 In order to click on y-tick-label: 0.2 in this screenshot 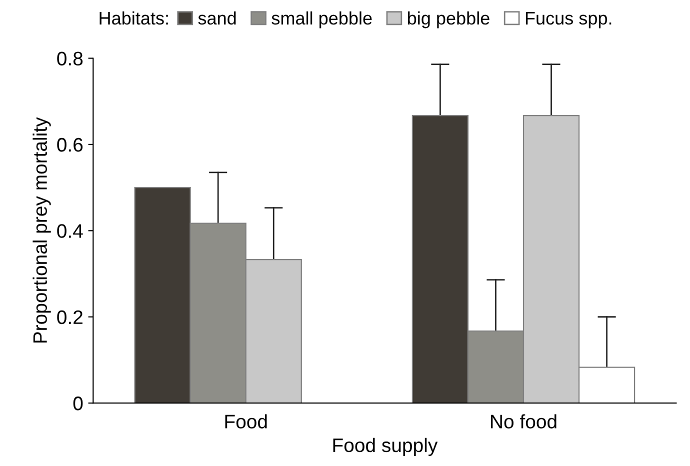, I will do `click(69, 317)`.